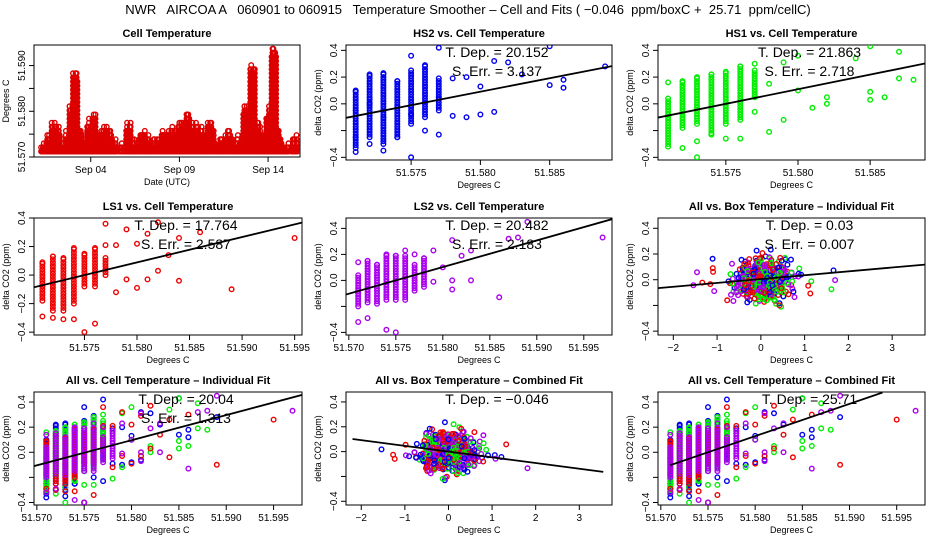 The width and height of the screenshot is (936, 540). Describe the element at coordinates (22, 65) in the screenshot. I see `y-tick-label: 51.590` at that location.